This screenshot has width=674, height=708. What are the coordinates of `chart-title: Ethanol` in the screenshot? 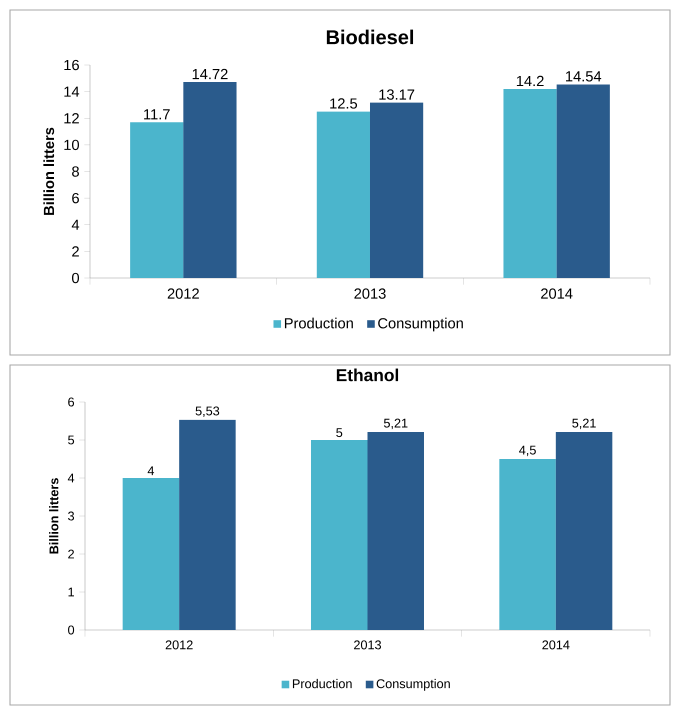 It's located at (367, 375).